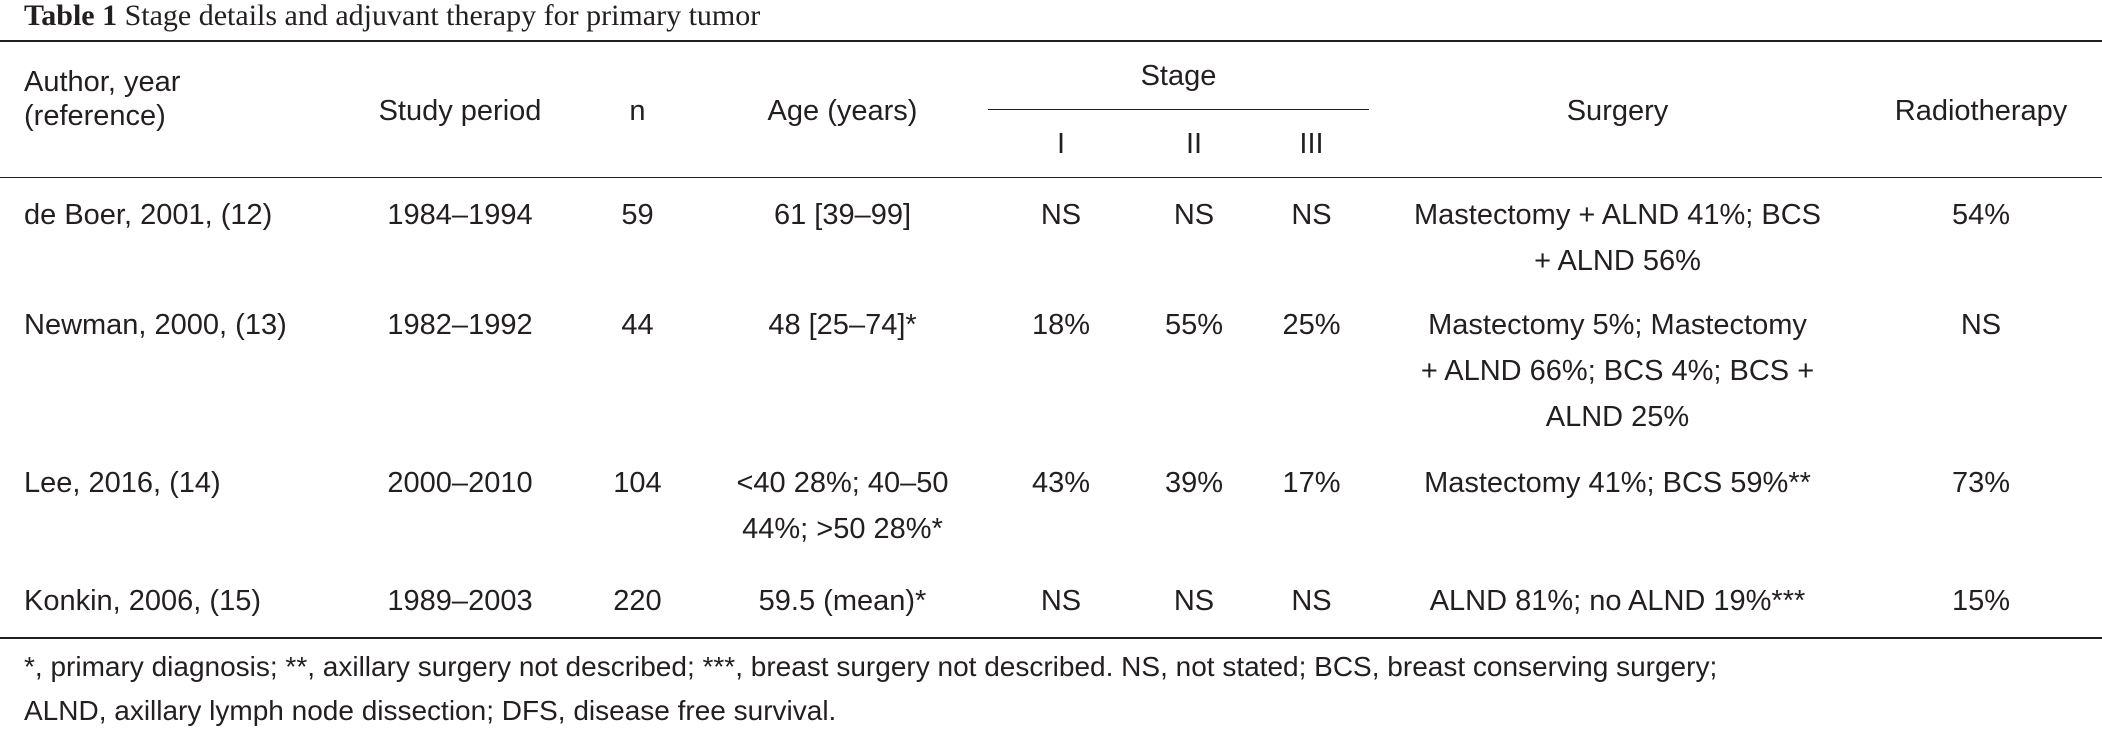 The height and width of the screenshot is (733, 2102). Describe the element at coordinates (460, 111) in the screenshot. I see `header-study-period: Study period` at that location.